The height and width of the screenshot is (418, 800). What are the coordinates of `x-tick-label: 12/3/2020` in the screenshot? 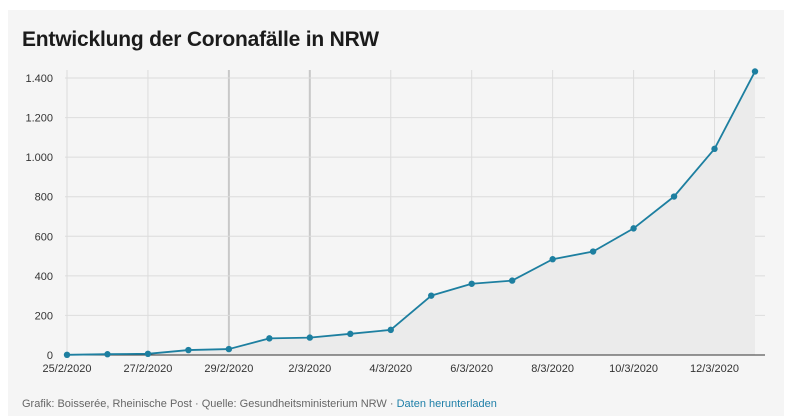 It's located at (714, 369).